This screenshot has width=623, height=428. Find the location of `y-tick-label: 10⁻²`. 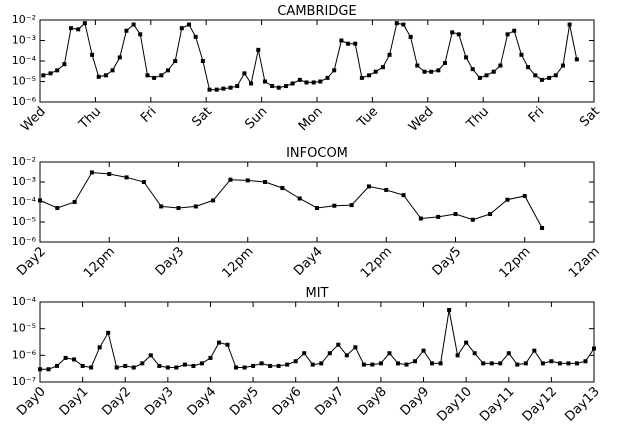

y-tick-label: 10⁻² is located at coordinates (24, 161).